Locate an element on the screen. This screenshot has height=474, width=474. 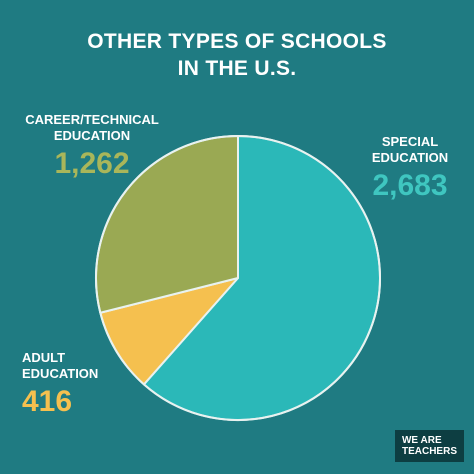
chart-title: OTHER TYPES OF SCHOOLS IN THE U.S. is located at coordinates (237, 55).